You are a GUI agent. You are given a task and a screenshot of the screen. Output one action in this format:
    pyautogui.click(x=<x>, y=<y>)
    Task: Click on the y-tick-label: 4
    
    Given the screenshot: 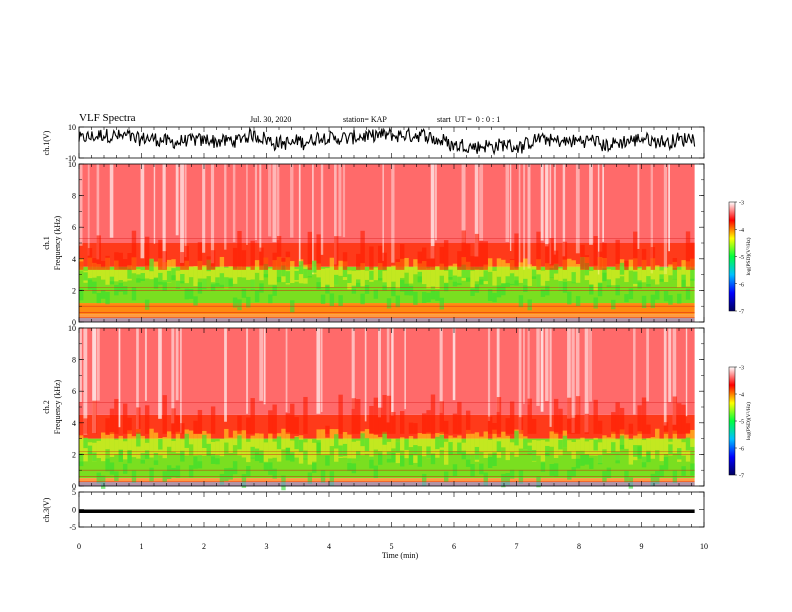 What is the action you would take?
    pyautogui.click(x=74, y=423)
    